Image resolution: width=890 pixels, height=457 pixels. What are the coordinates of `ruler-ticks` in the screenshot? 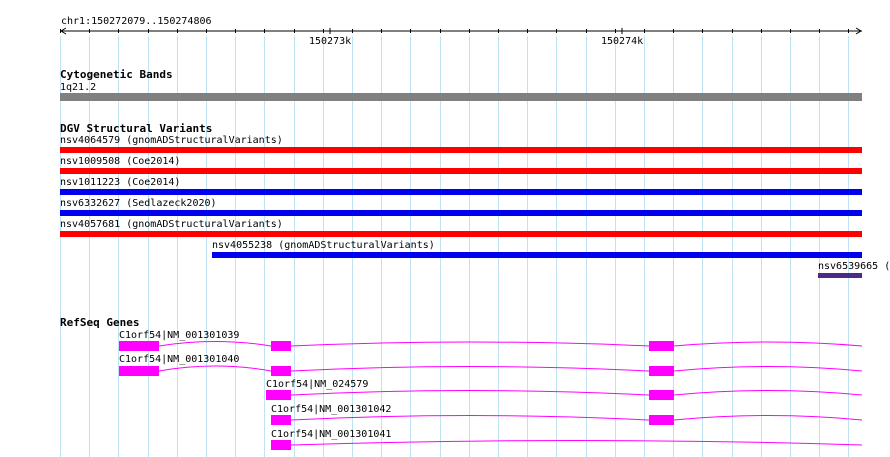 It's located at (454, 31).